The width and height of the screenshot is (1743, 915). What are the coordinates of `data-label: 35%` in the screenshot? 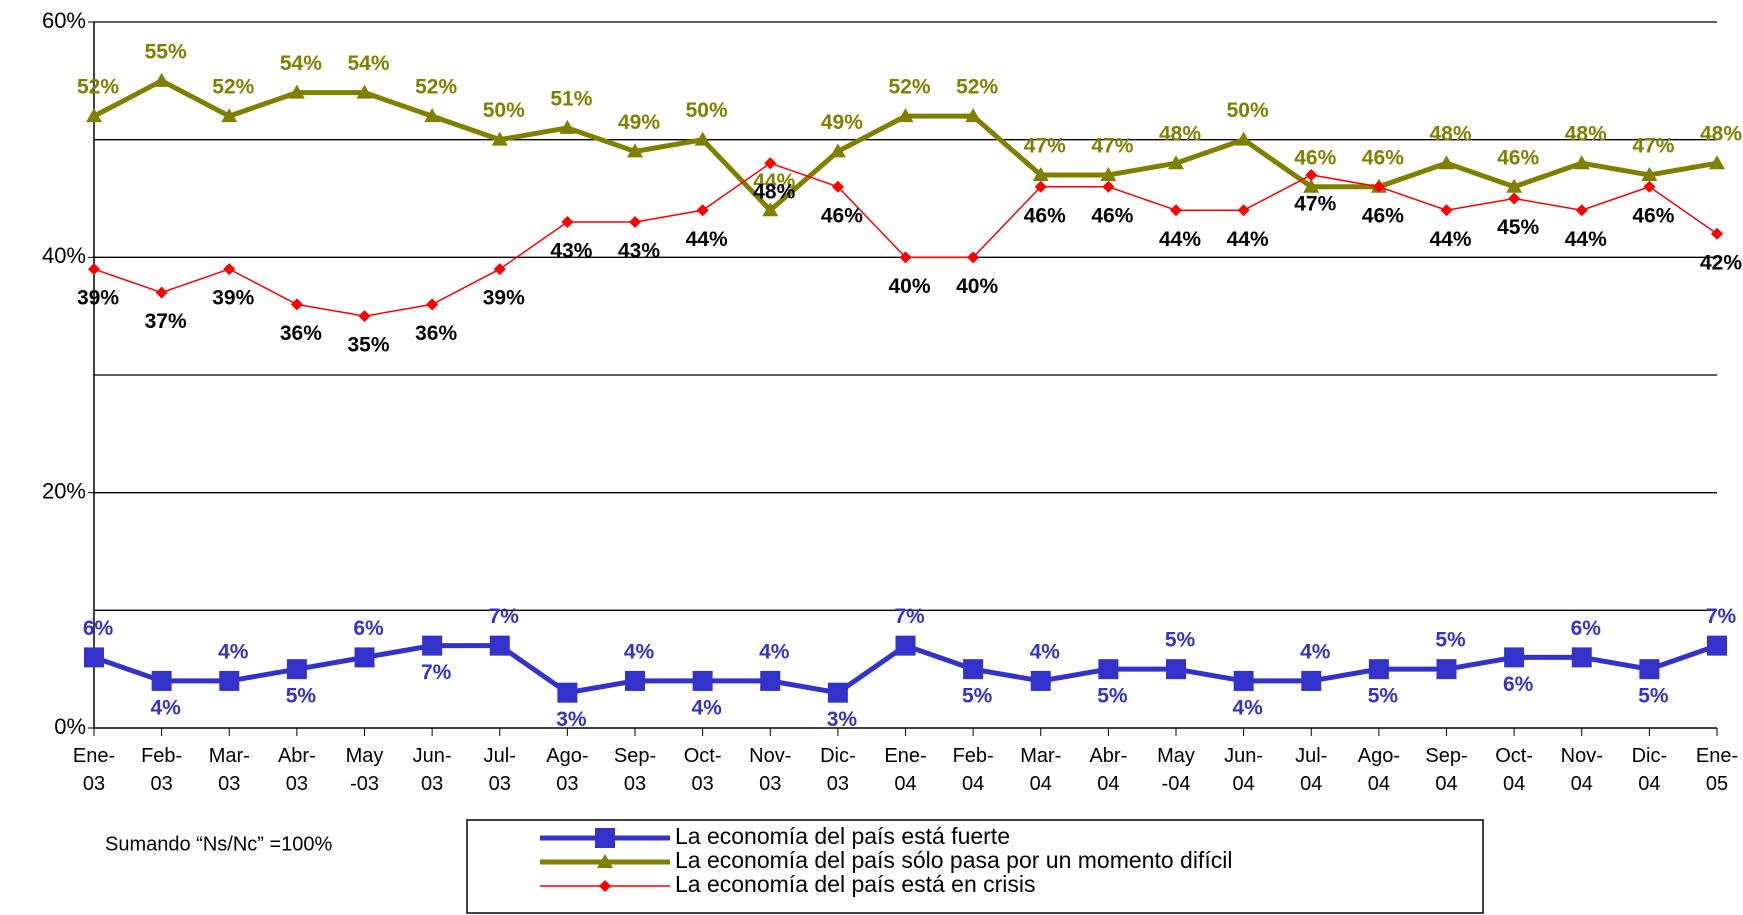 It's located at (368, 345).